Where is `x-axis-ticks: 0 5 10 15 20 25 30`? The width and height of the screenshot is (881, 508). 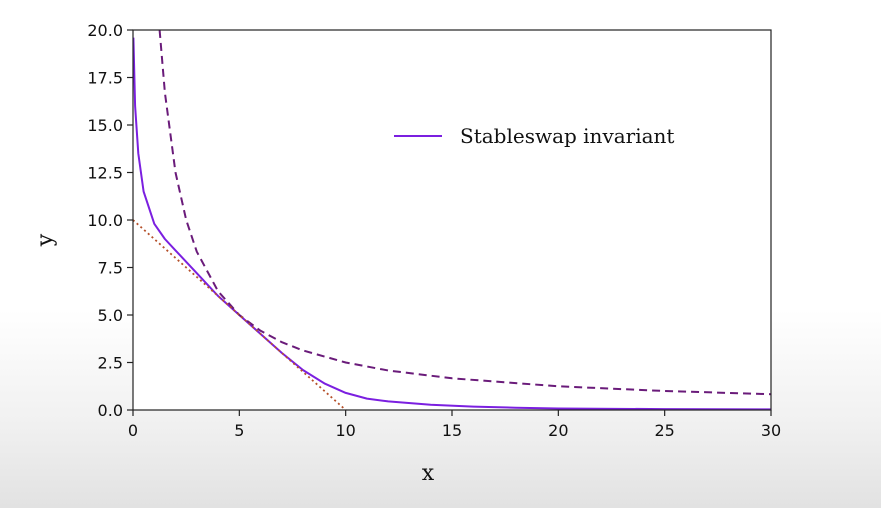
x-axis-ticks: 0 5 10 15 20 25 30 is located at coordinates (454, 425).